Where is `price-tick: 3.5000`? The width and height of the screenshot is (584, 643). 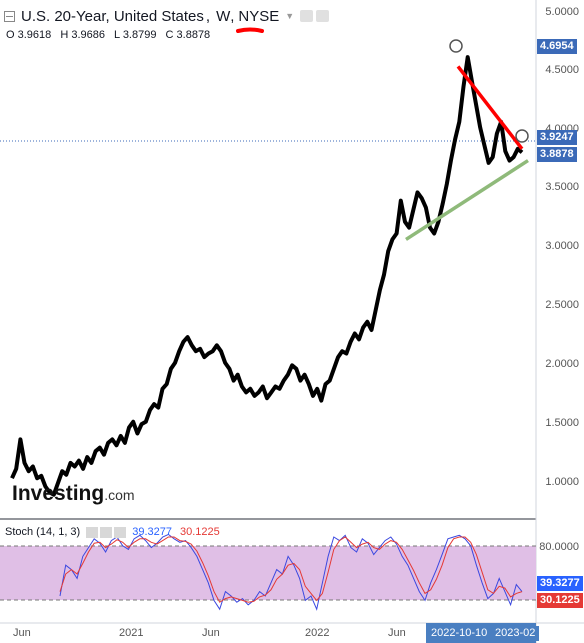 price-tick: 3.5000 is located at coordinates (562, 187).